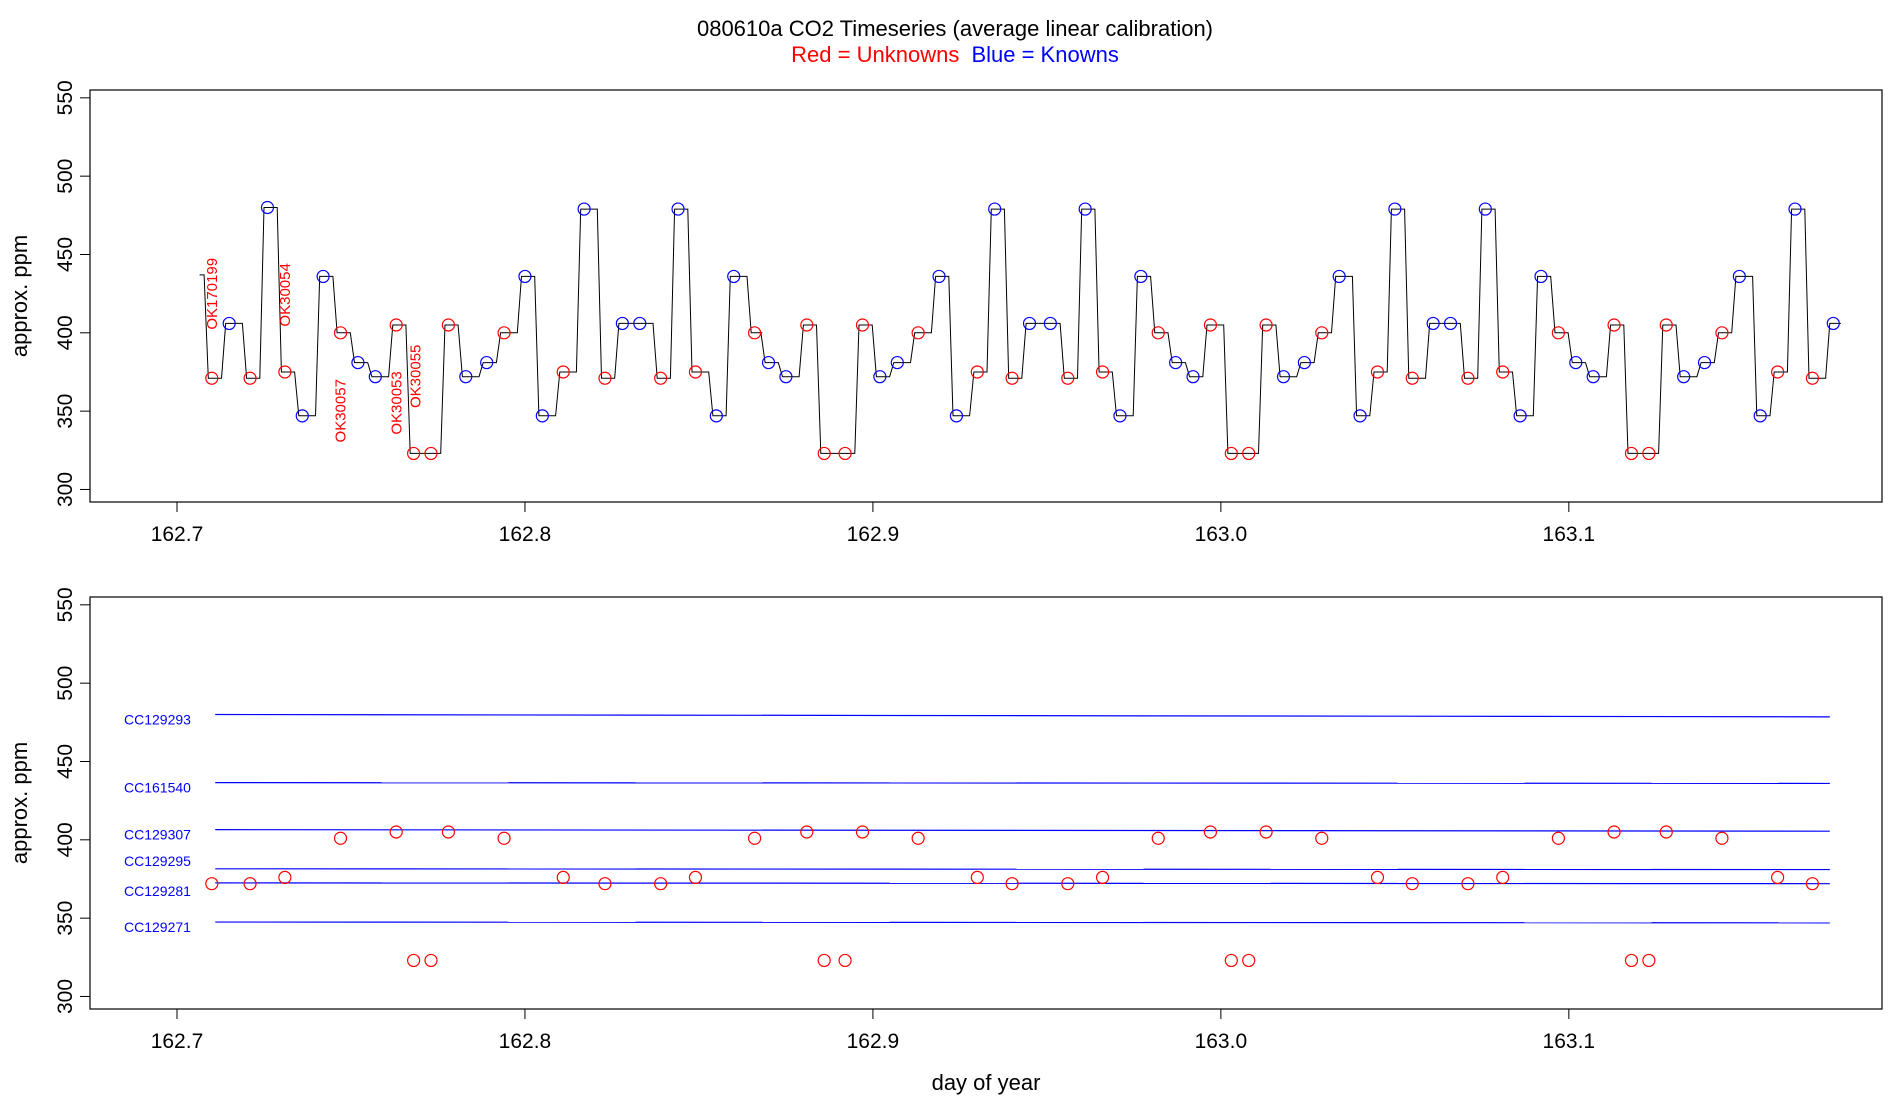 This screenshot has width=1900, height=1100. Describe the element at coordinates (1569, 534) in the screenshot. I see `x-tick-label: 163.1` at that location.